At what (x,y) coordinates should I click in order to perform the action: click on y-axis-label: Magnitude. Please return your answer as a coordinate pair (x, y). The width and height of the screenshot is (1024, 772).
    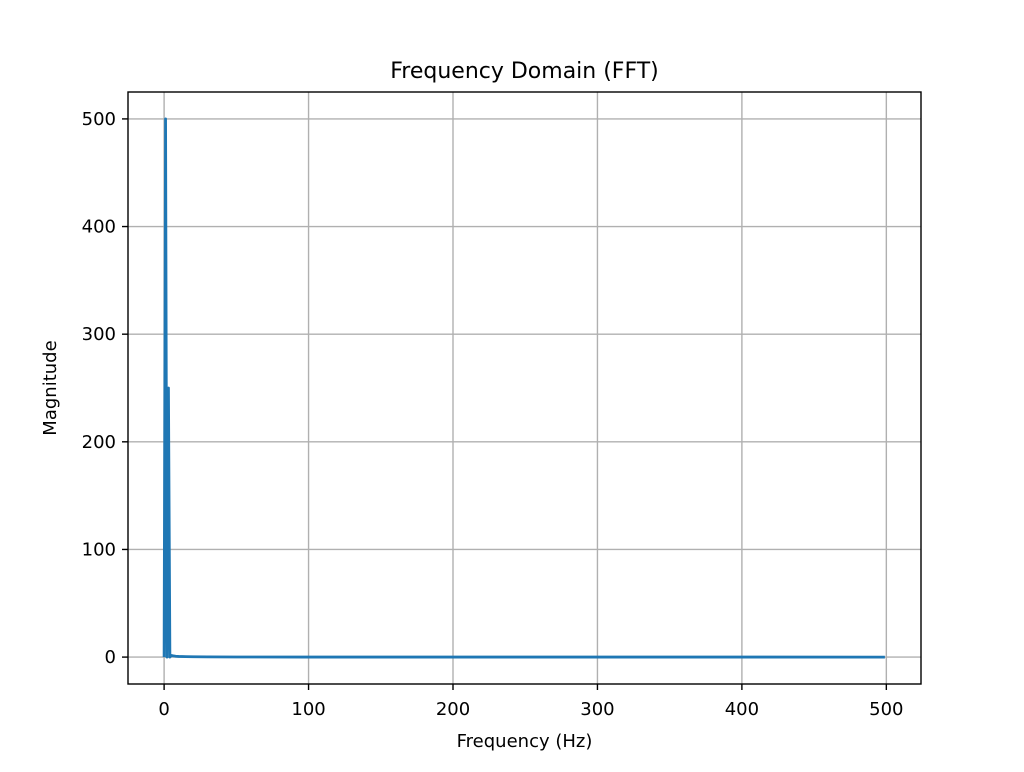
    Looking at the image, I should click on (50, 387).